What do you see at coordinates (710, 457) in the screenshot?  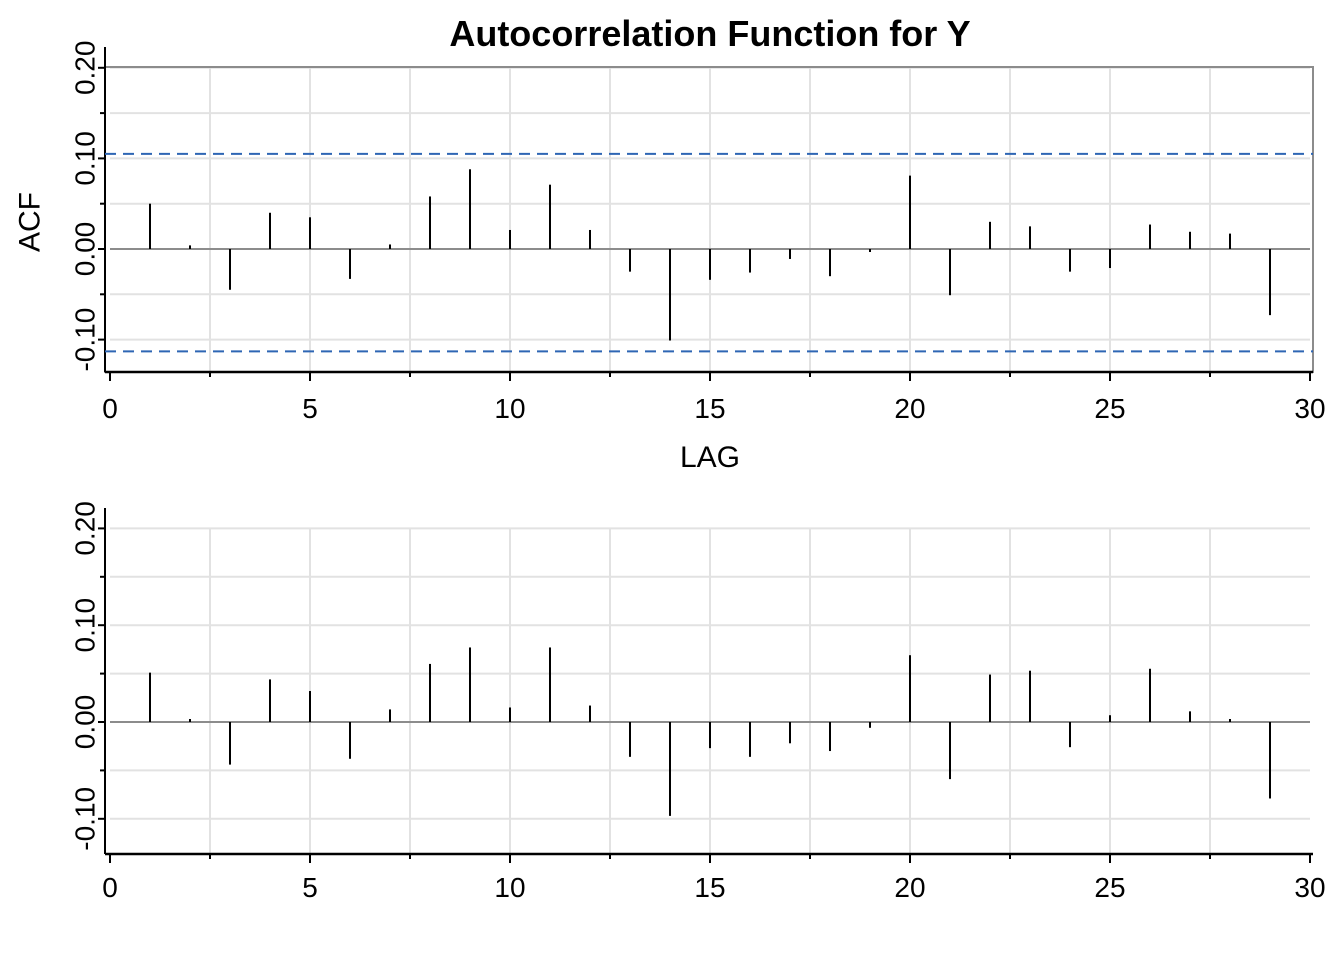 I see `x-axis-label: LAG` at bounding box center [710, 457].